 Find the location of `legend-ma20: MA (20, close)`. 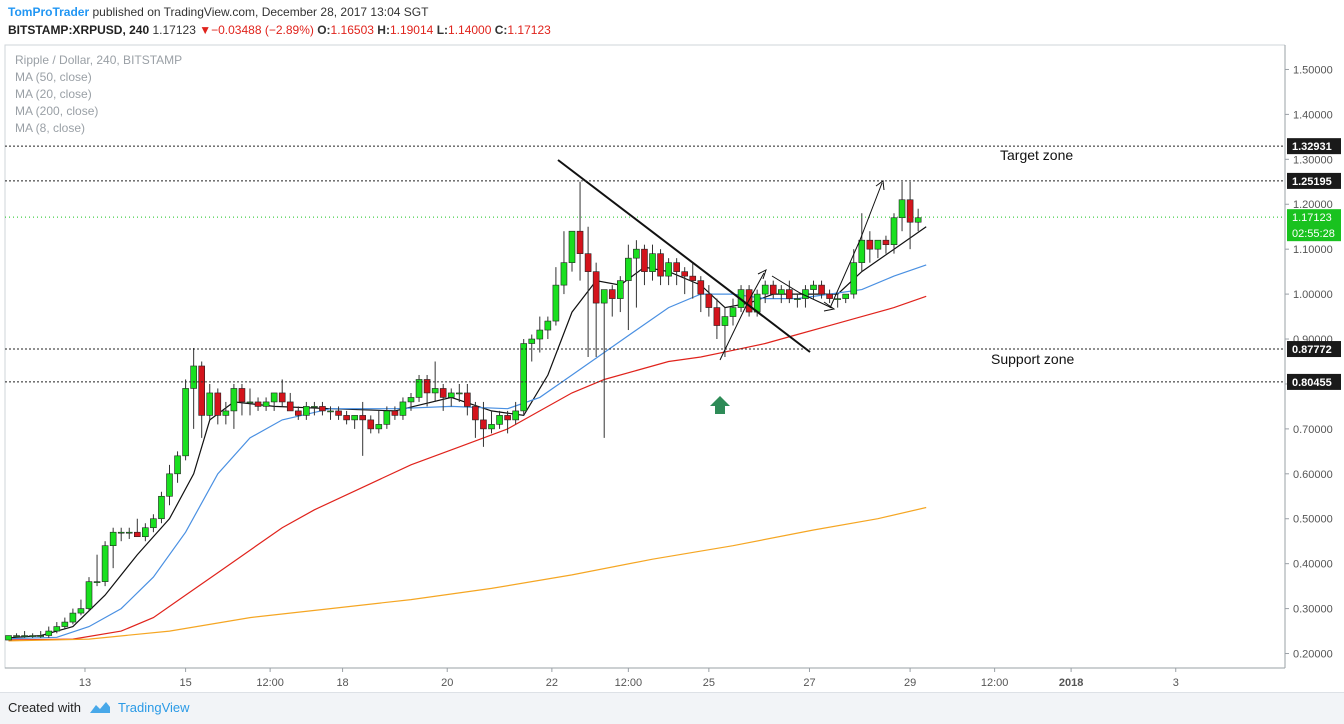

legend-ma20: MA (20, close) is located at coordinates (53, 94).